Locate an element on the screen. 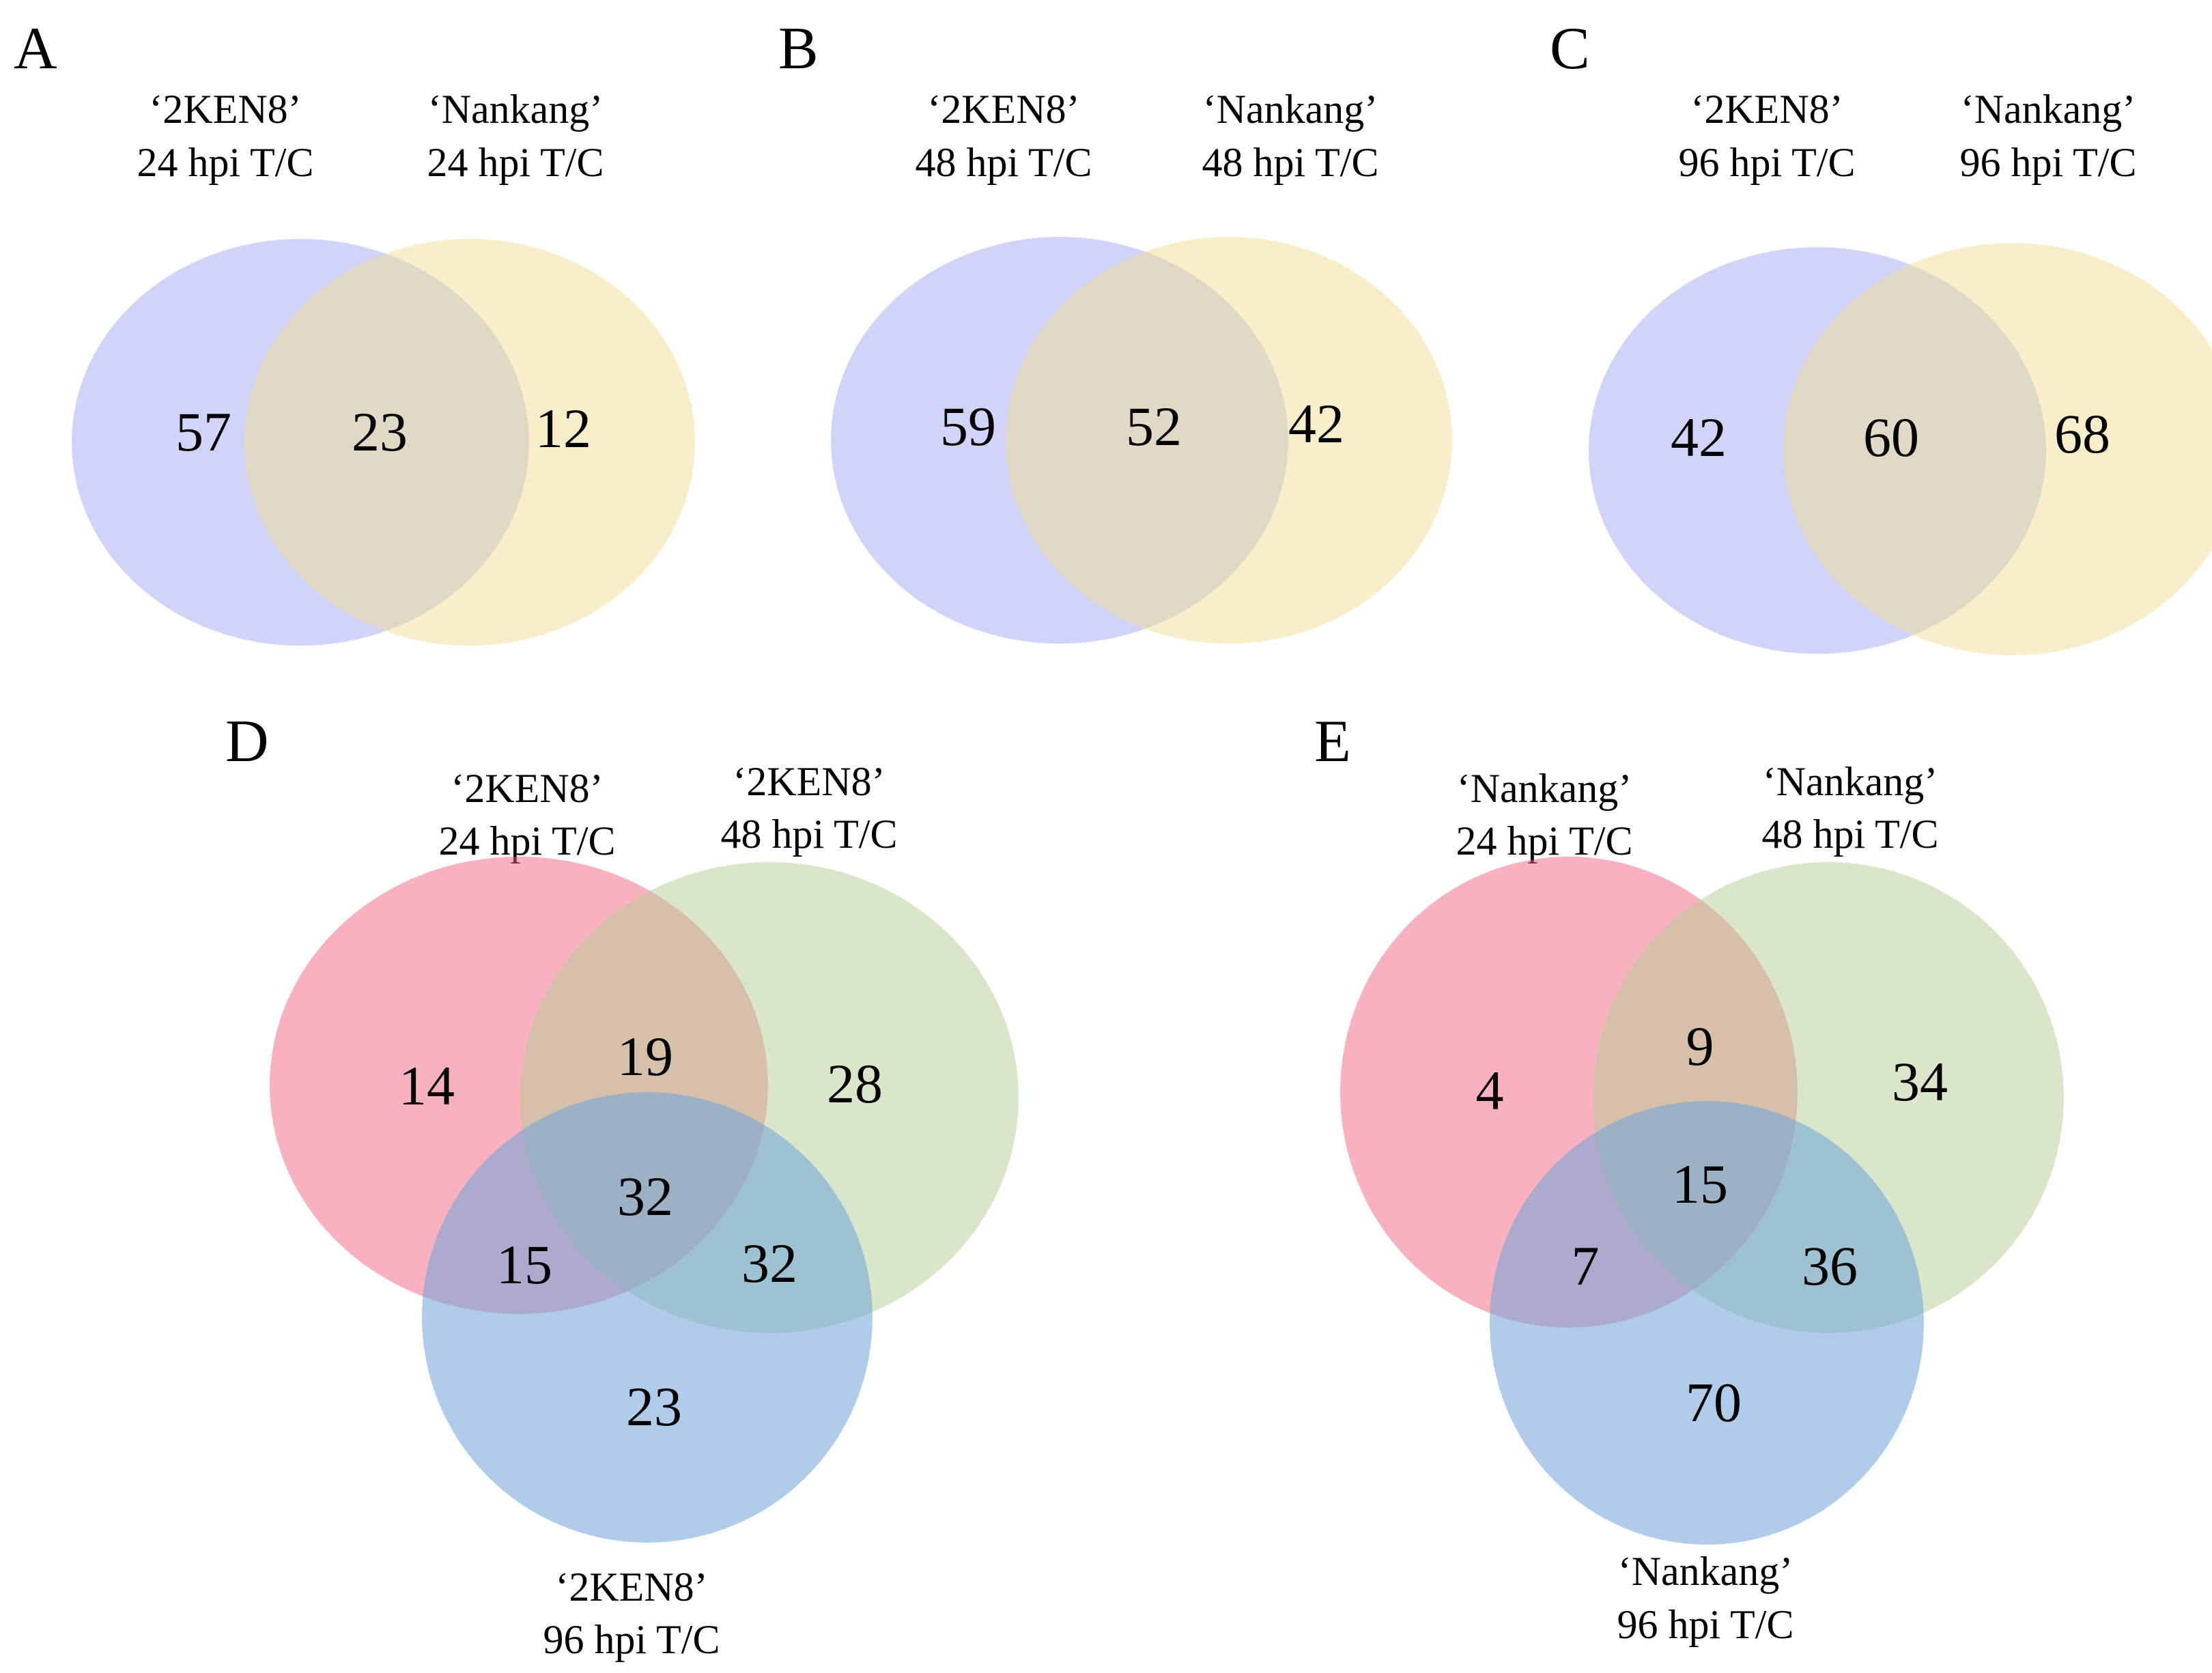 Image resolution: width=2212 pixels, height=1673 pixels. panel-b-set2-name: ‘Nankang’ is located at coordinates (1290, 109).